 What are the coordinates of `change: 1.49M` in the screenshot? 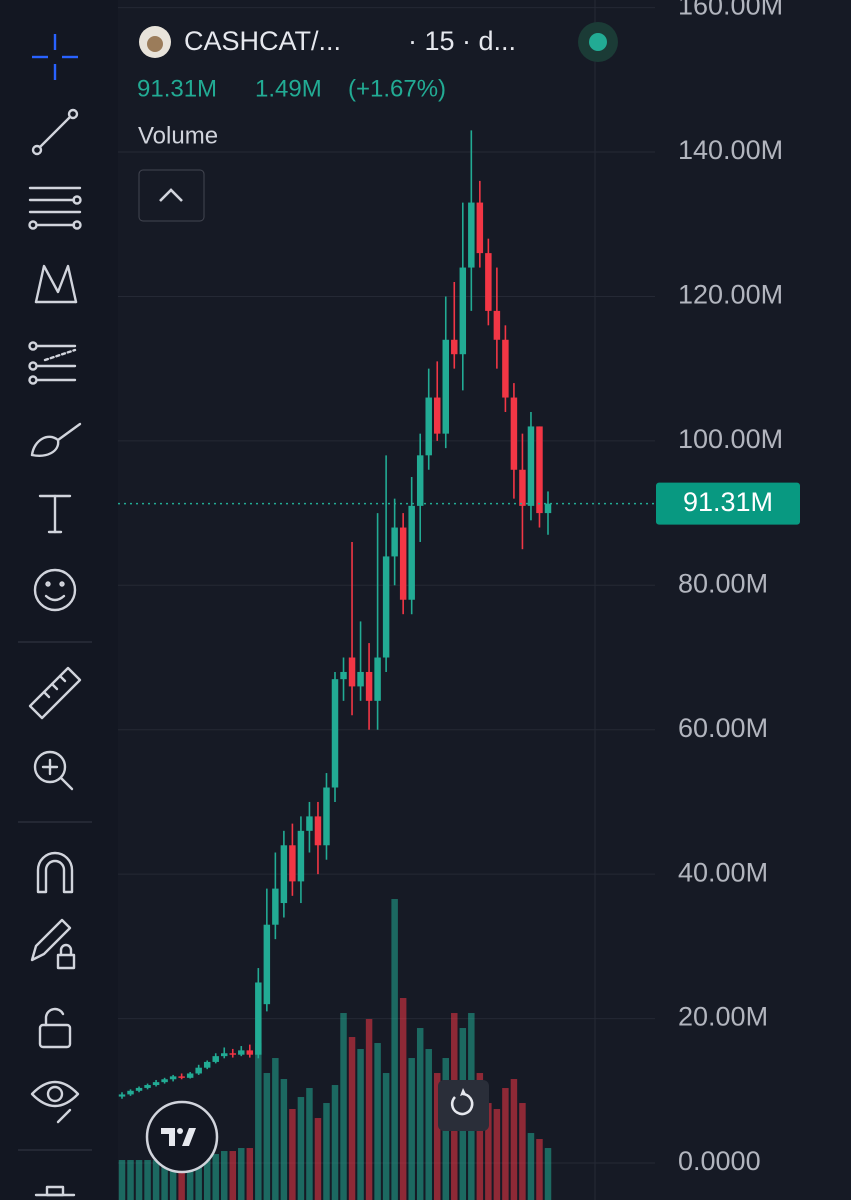 It's located at (288, 88).